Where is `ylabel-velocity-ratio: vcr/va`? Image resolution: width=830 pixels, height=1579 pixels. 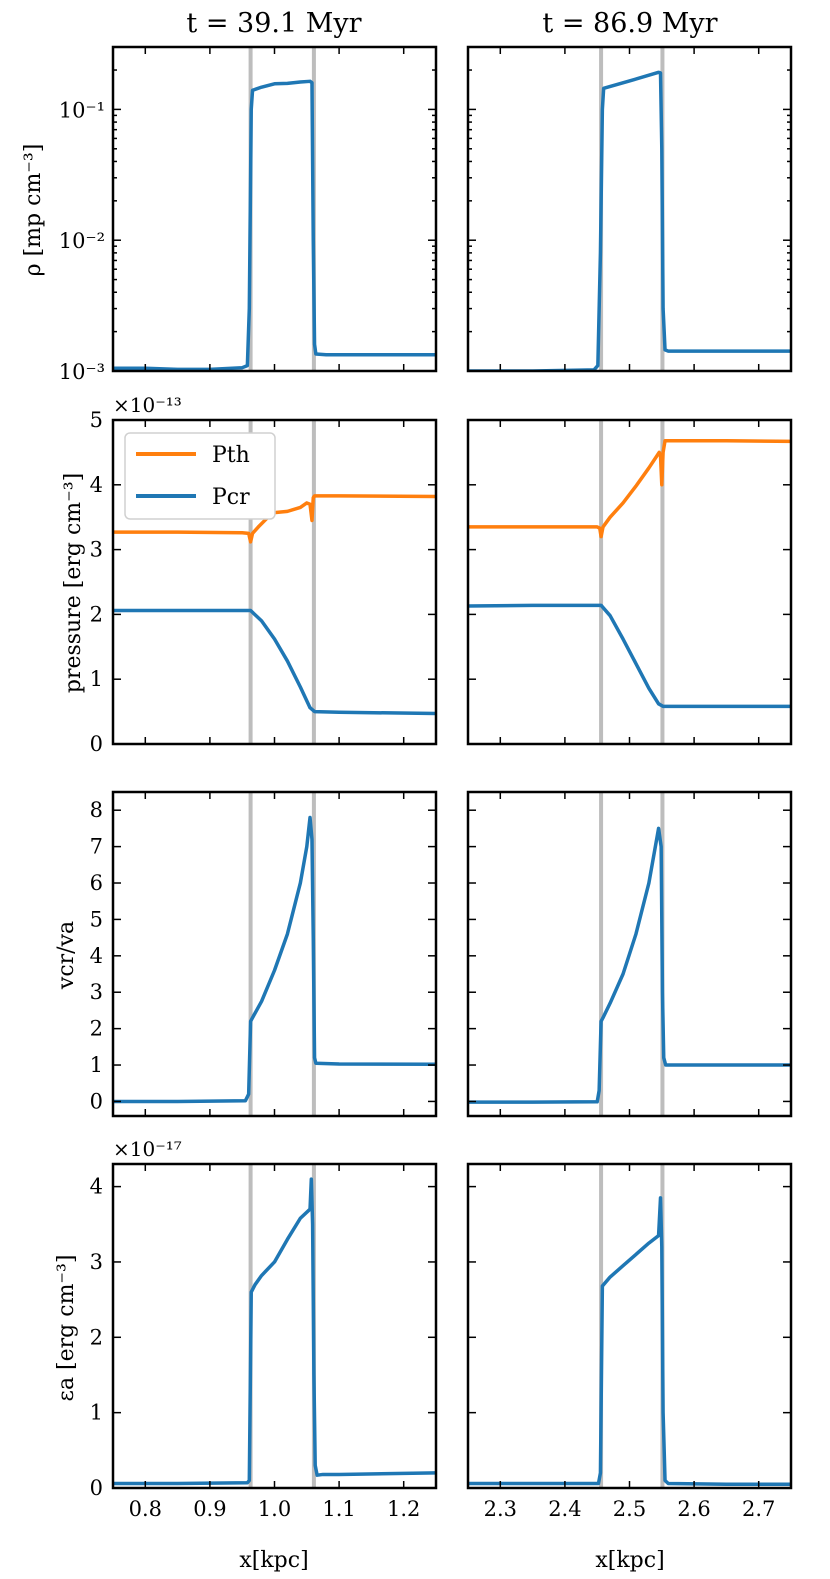
ylabel-velocity-ratio: vcr/va is located at coordinates (66, 955).